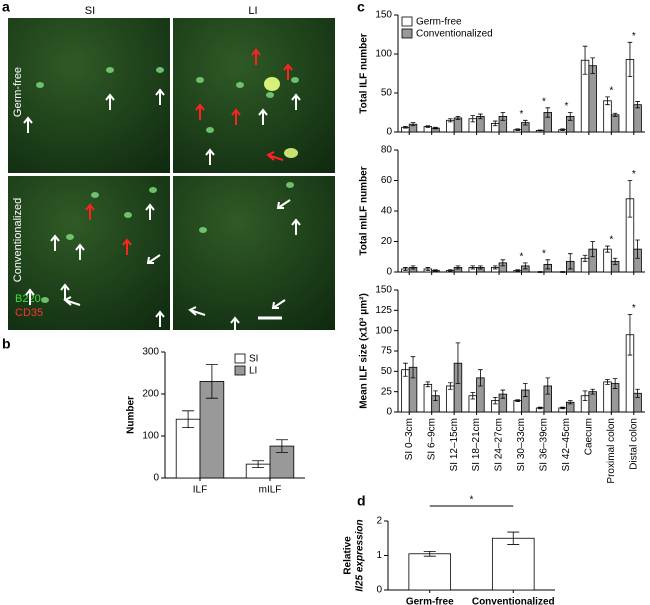 This screenshot has height=605, width=650. Describe the element at coordinates (18, 240) in the screenshot. I see `row-label: Conventionalized` at that location.